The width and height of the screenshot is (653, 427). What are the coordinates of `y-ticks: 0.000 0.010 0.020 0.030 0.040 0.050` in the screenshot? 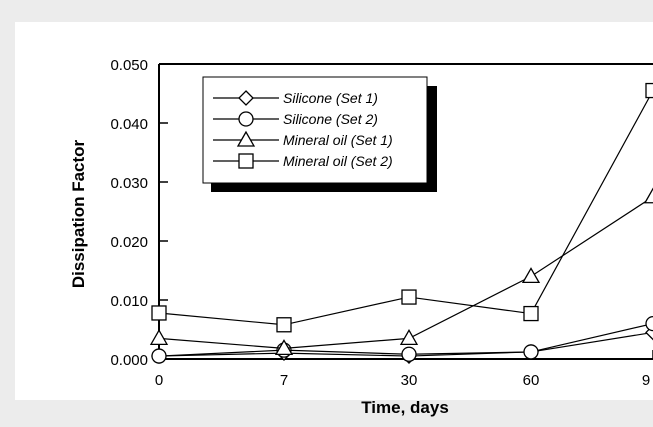 It's located at (139, 213).